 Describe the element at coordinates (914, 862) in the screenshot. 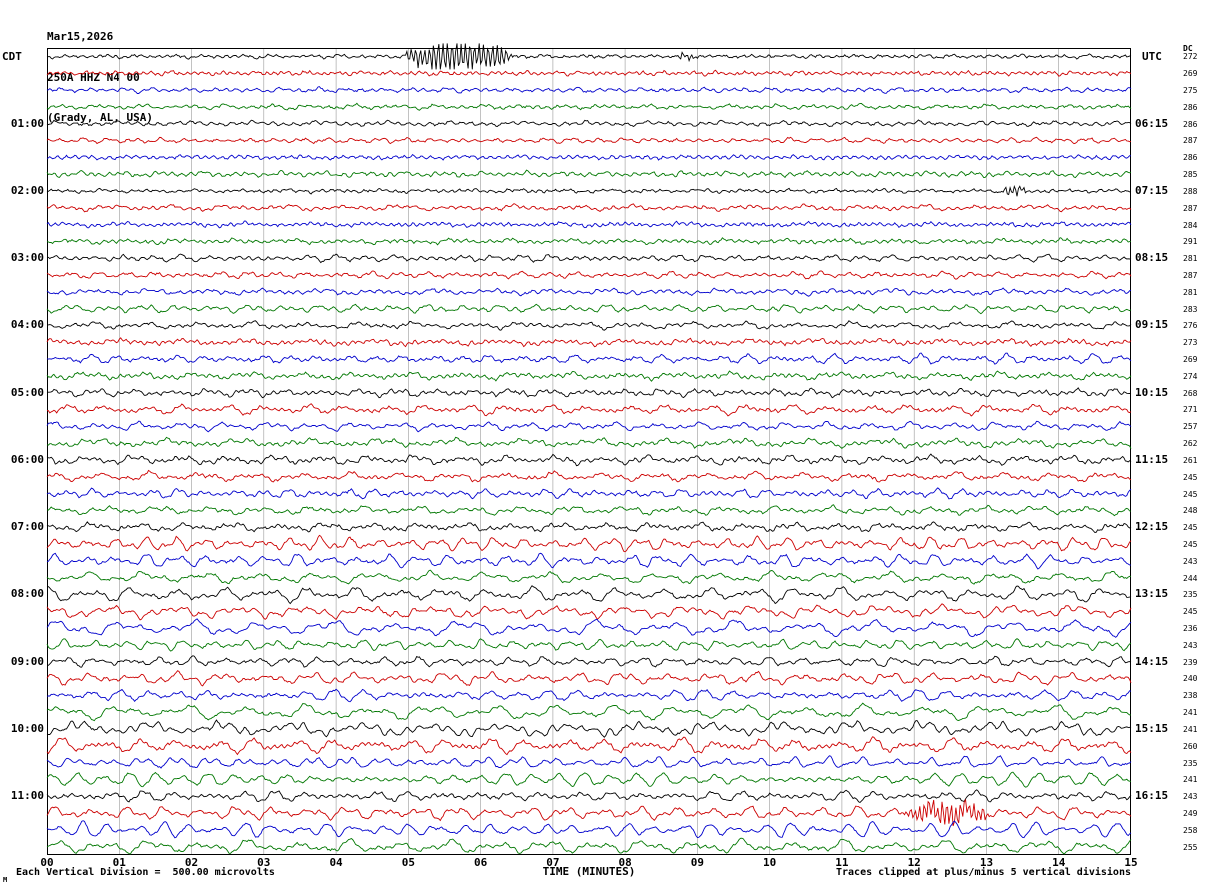

I see `x-axis-tick: 12` at that location.